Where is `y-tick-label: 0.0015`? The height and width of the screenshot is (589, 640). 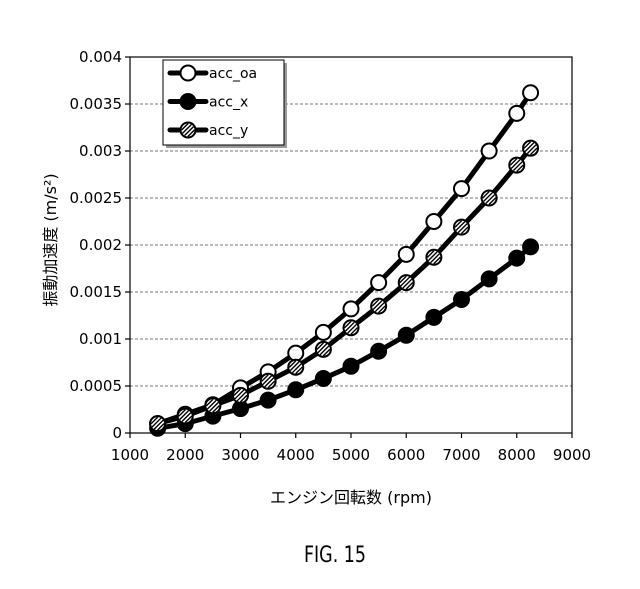
y-tick-label: 0.0015 is located at coordinates (96, 292).